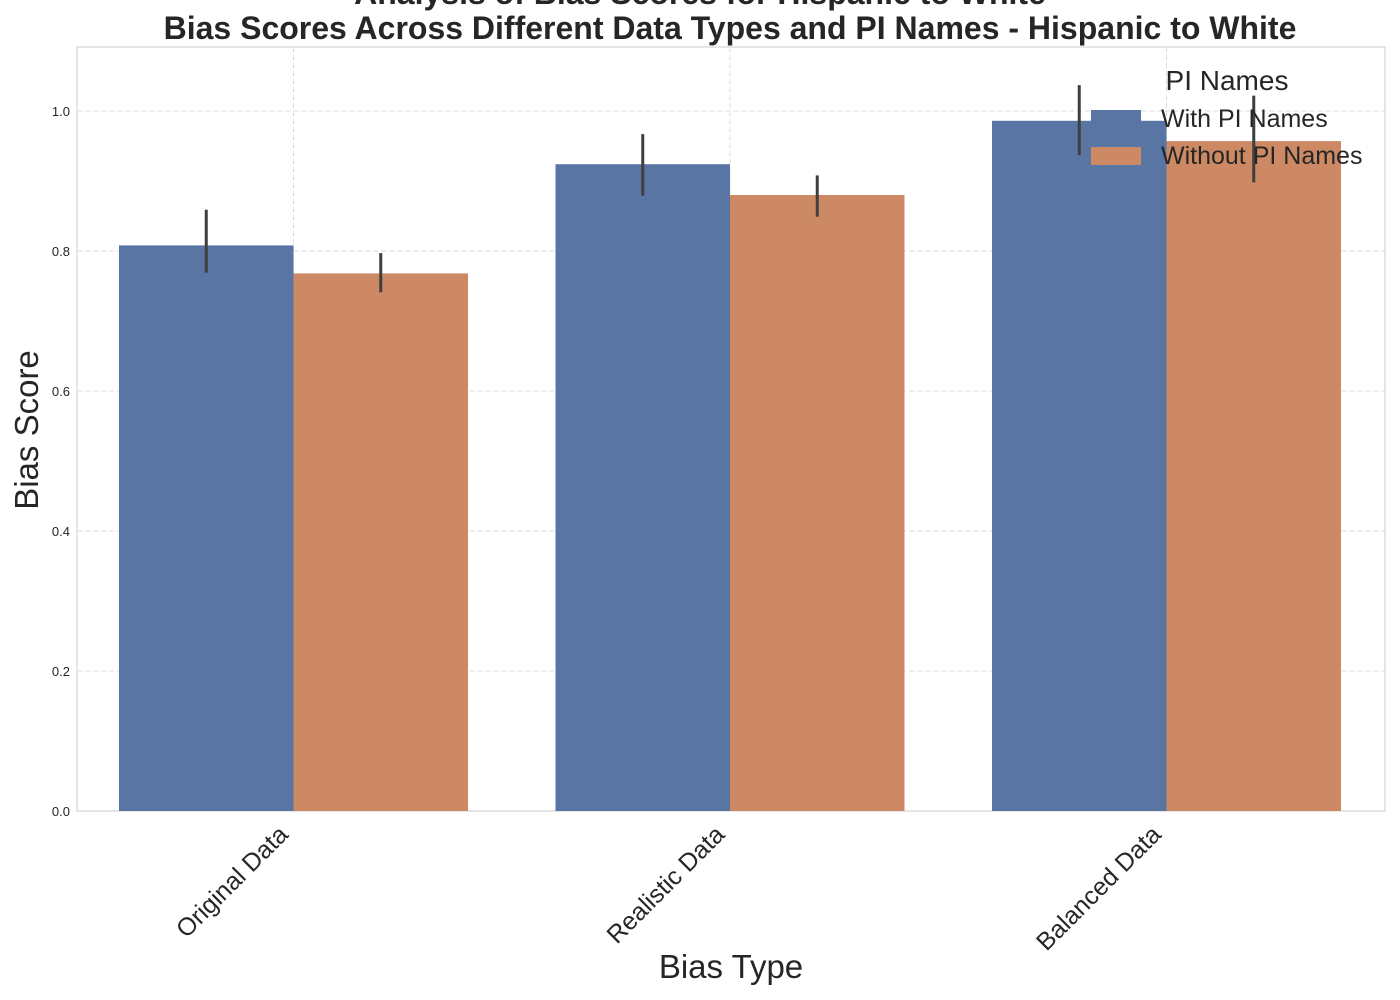 The height and width of the screenshot is (1000, 1400). I want to click on legend-title: PI Names, so click(1227, 80).